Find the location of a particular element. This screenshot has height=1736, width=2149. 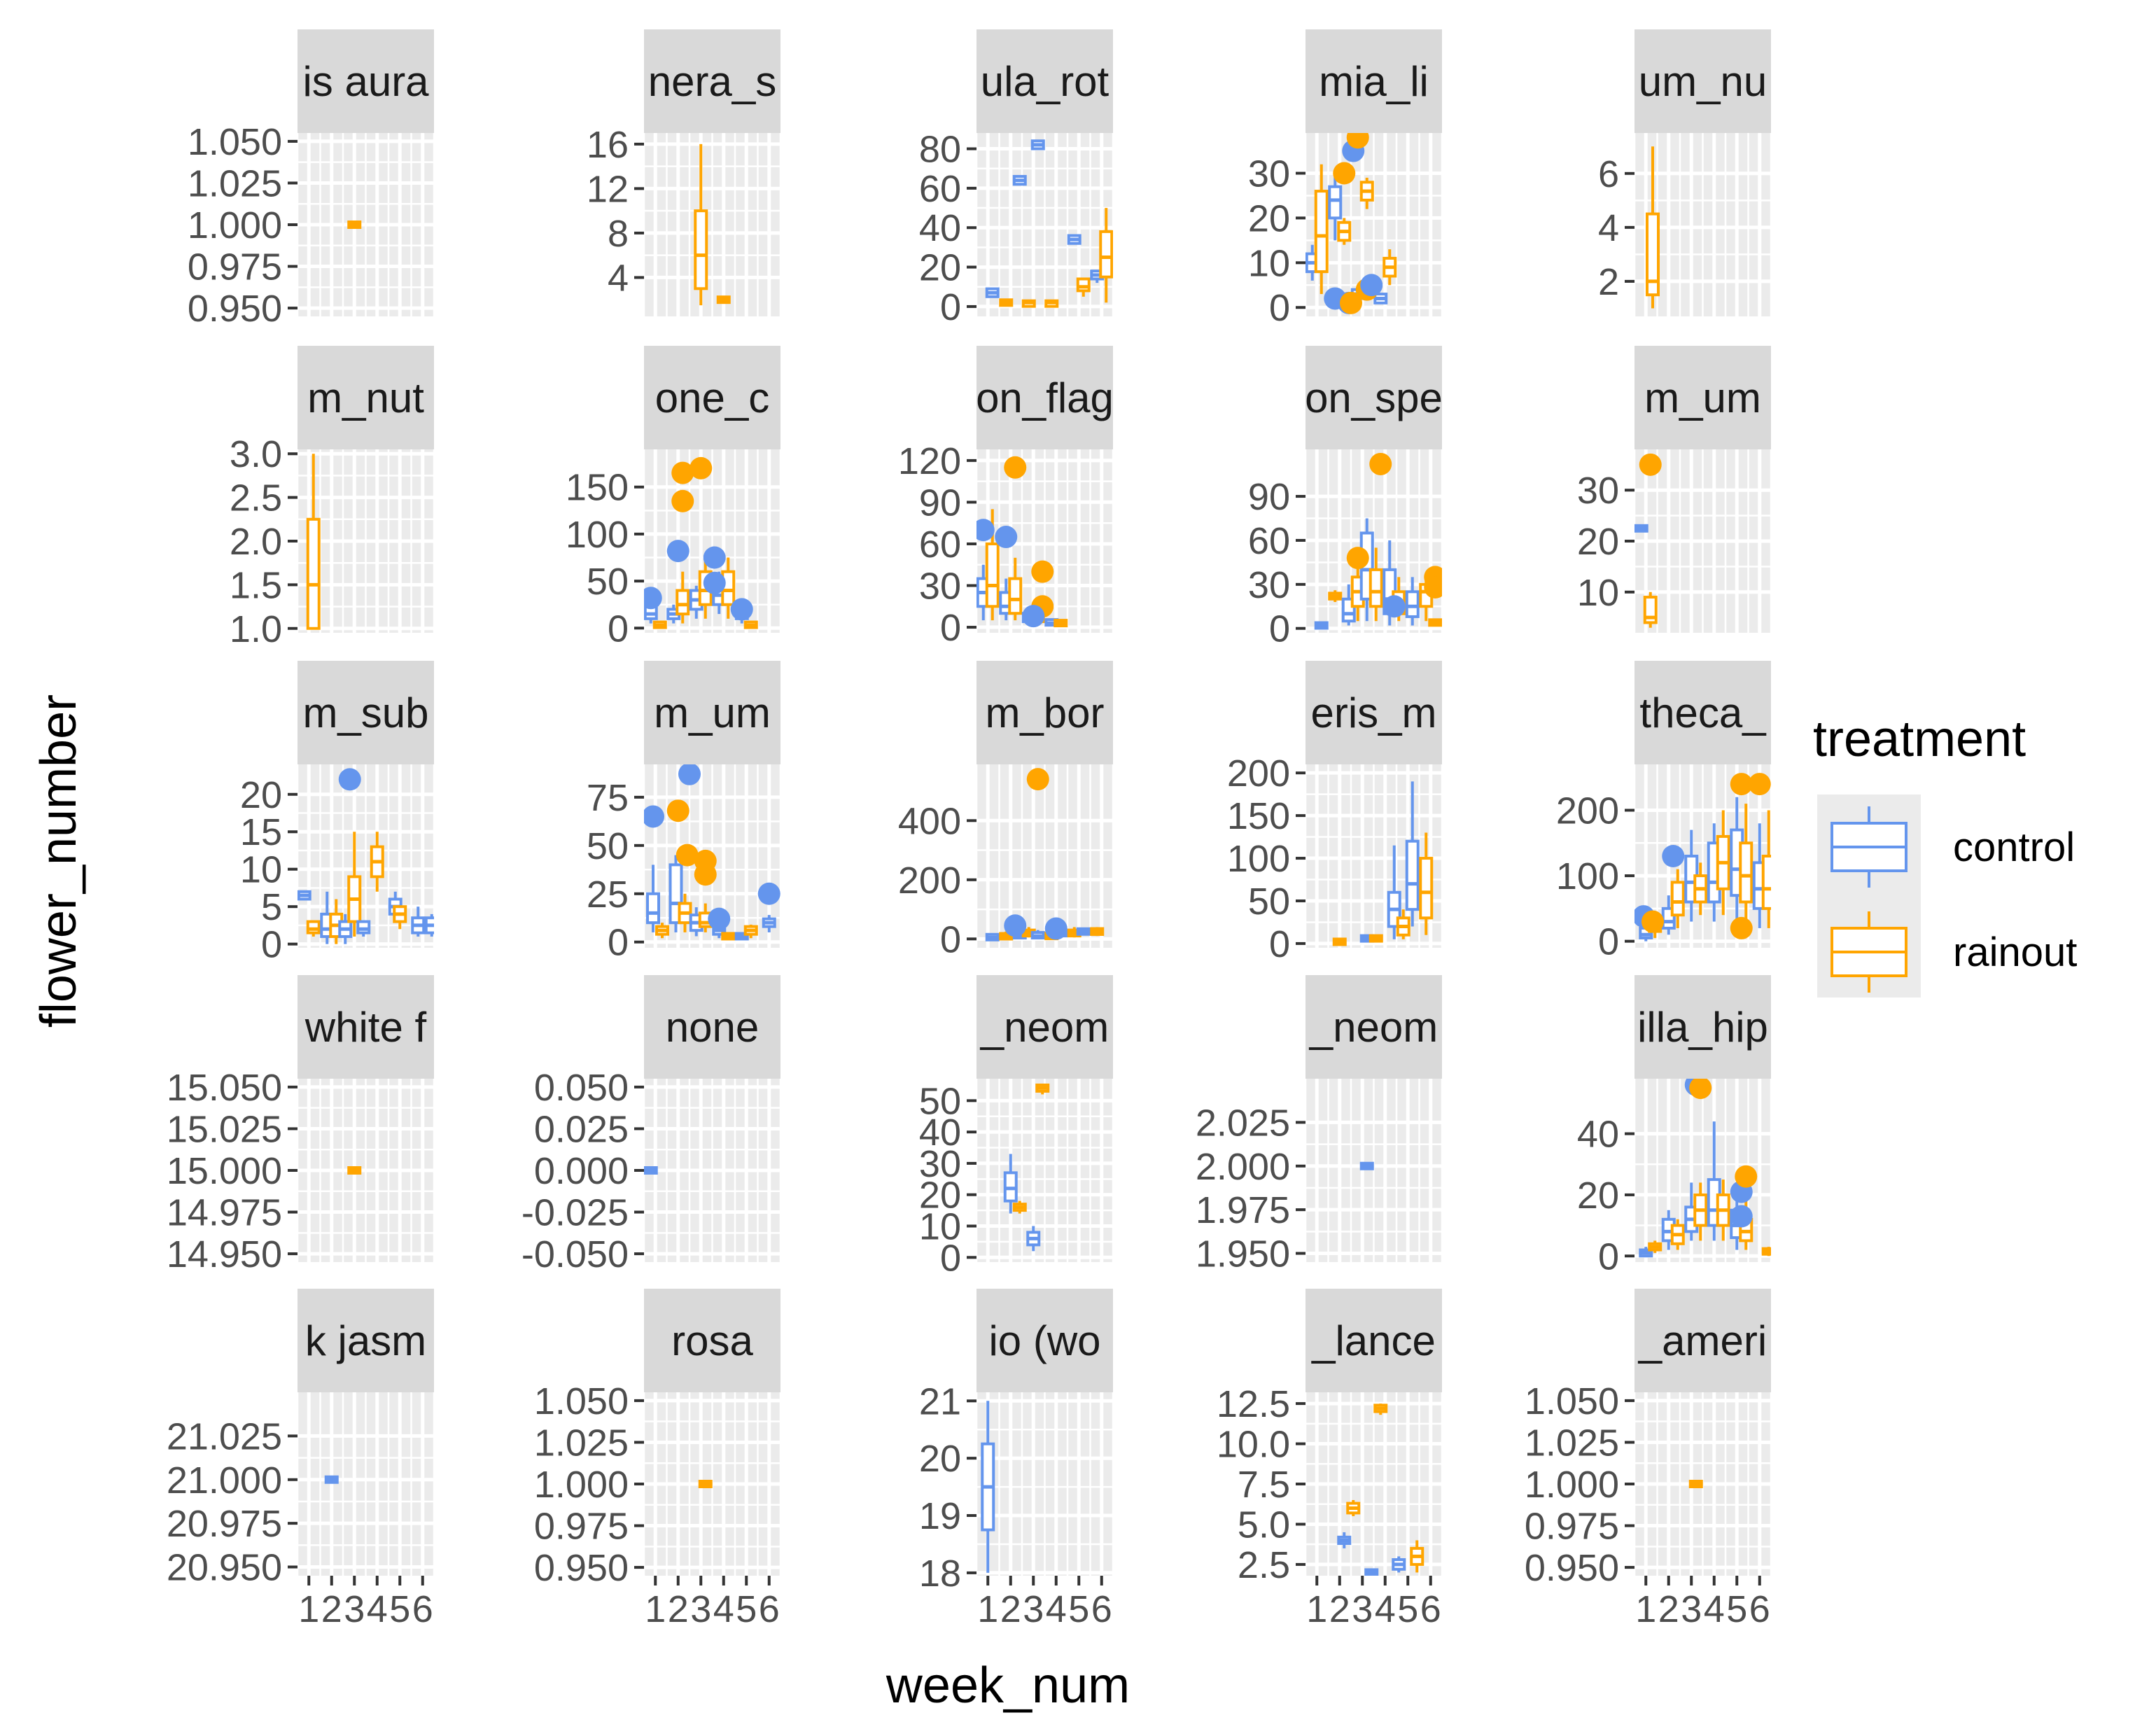

facet-strip-label: m_nut is located at coordinates (365, 397).